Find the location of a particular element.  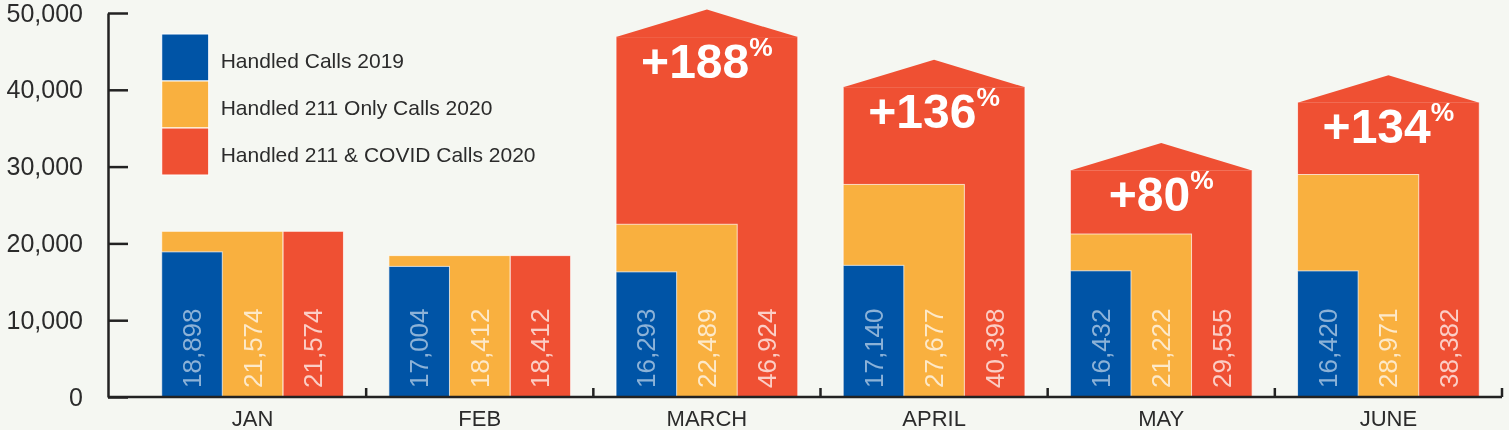

x-tick-label: FEB is located at coordinates (480, 417).